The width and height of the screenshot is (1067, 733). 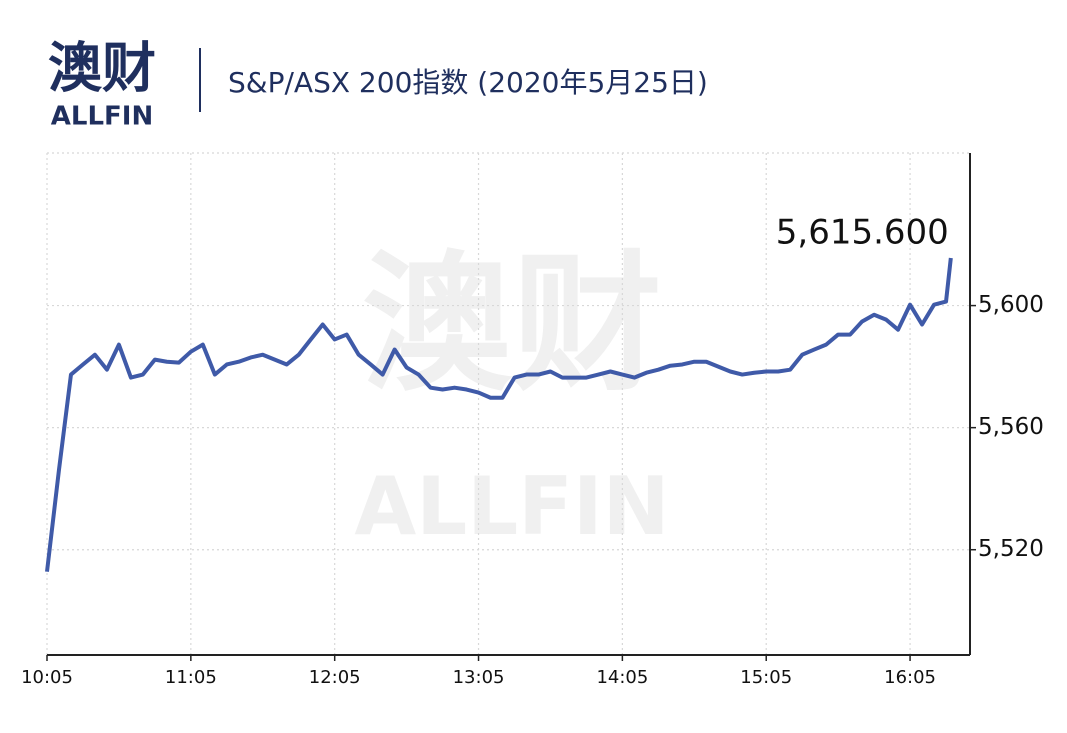 I want to click on chart-title: S&P/ASX 200指数 (2020年5月25日), so click(x=468, y=82).